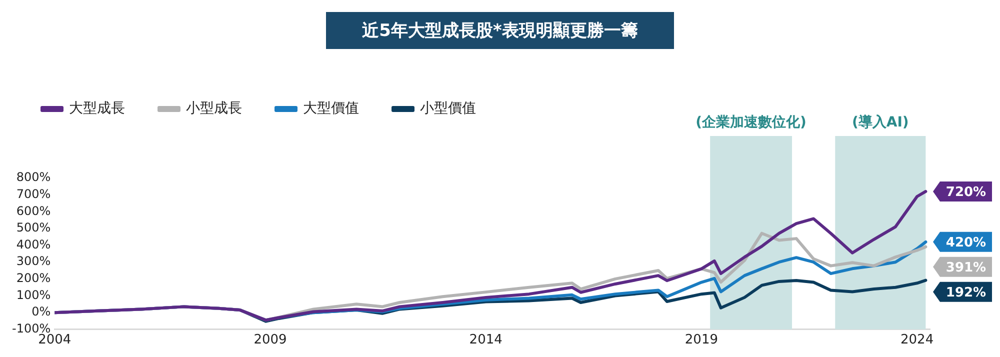 Image resolution: width=1000 pixels, height=357 pixels. Describe the element at coordinates (331, 108) in the screenshot. I see `legend-label: 大型價值` at that location.